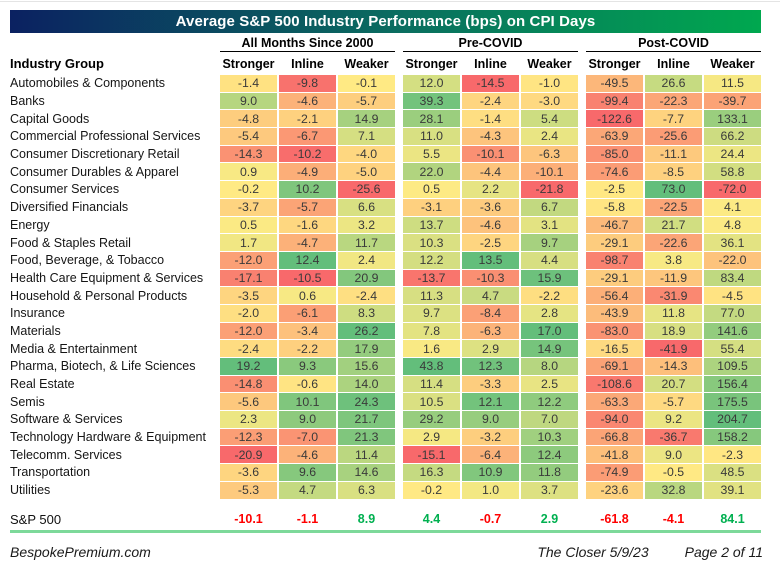 This screenshot has height=587, width=780. I want to click on heatmap-cell: 12.4, so click(549, 455).